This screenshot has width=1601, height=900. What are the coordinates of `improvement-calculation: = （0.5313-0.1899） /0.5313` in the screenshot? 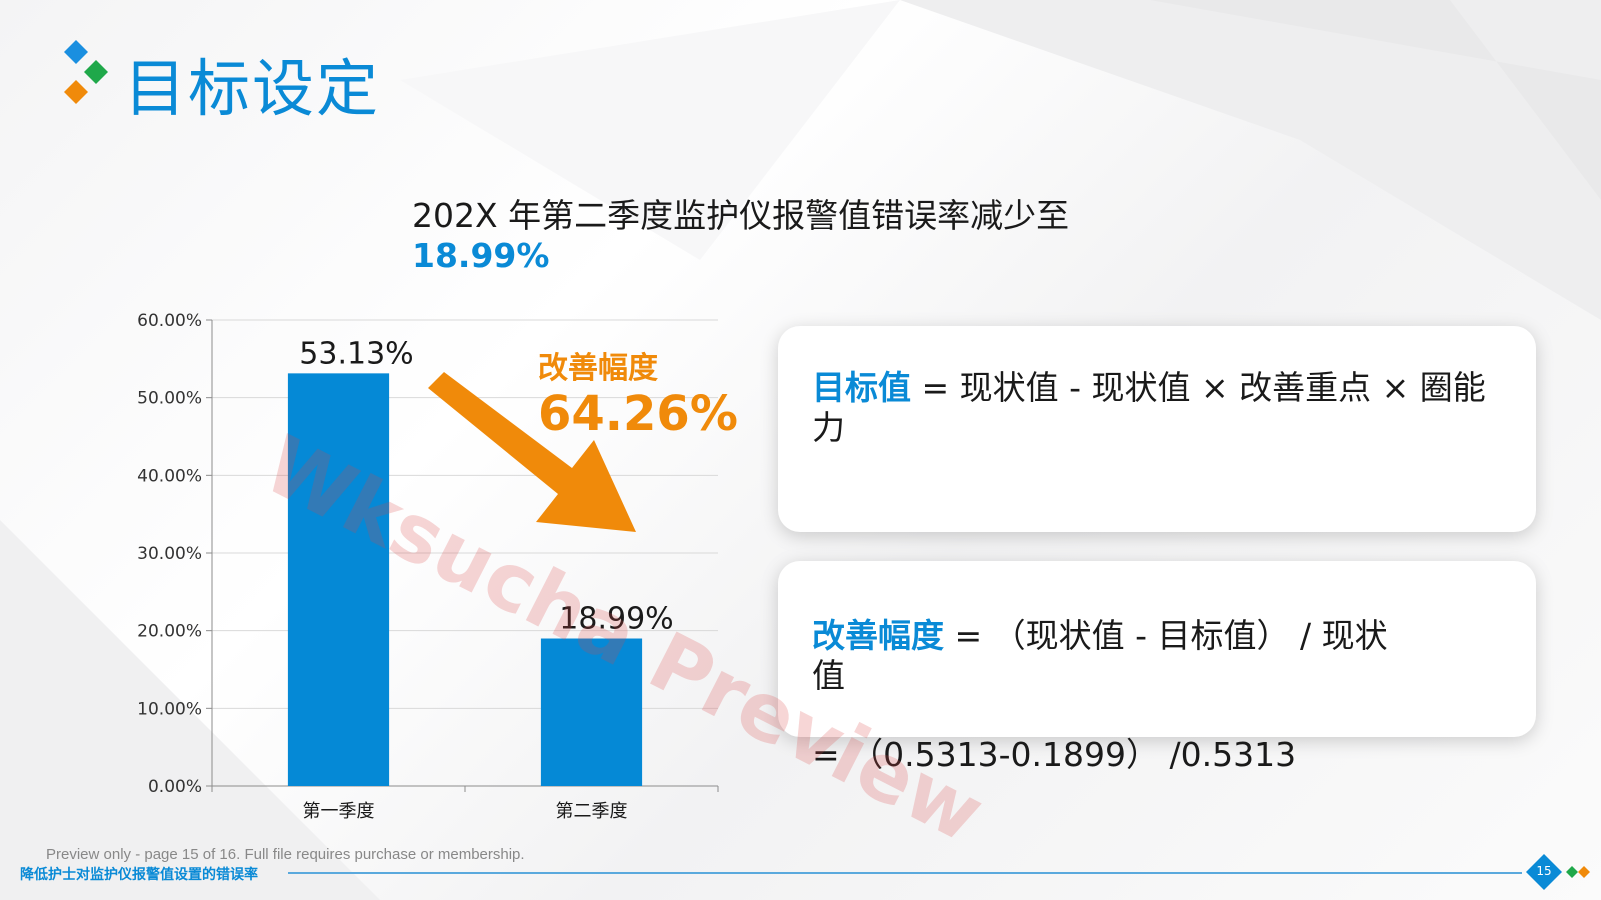 It's located at (1054, 754).